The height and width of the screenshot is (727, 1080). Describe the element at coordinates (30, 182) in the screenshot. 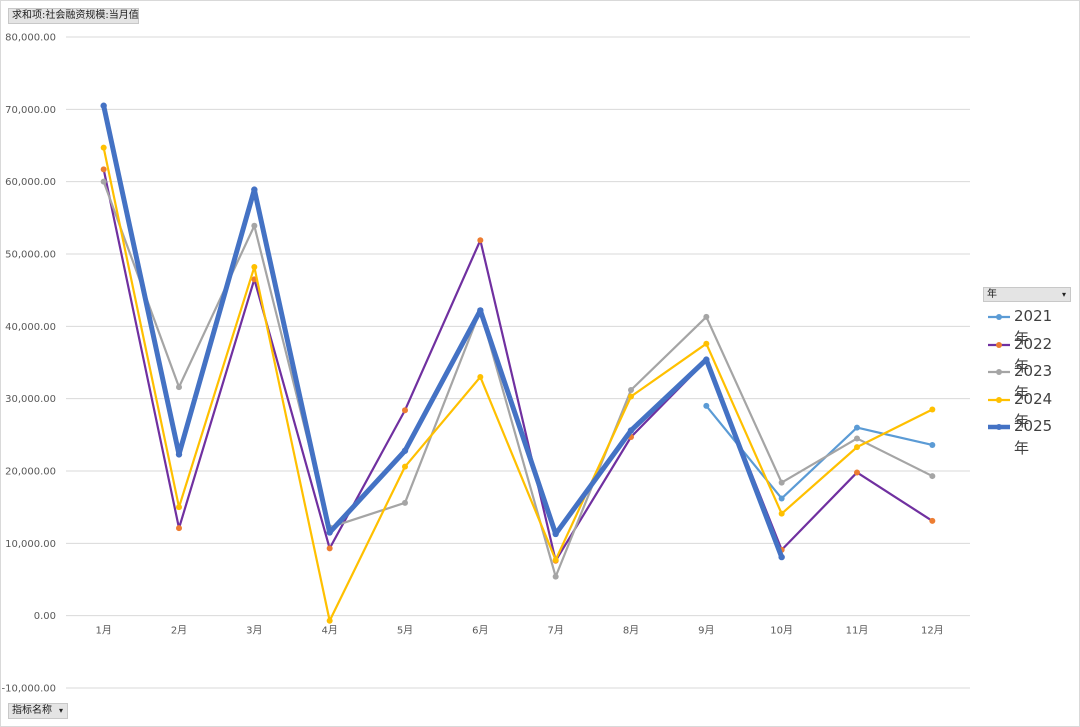

I see `y-tick-label: 60,000.00` at that location.